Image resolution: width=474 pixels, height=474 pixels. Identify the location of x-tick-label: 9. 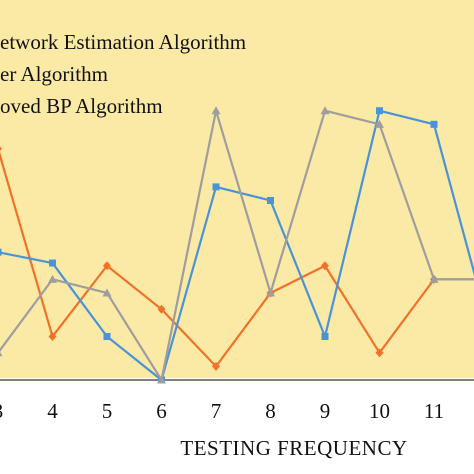
(325, 411).